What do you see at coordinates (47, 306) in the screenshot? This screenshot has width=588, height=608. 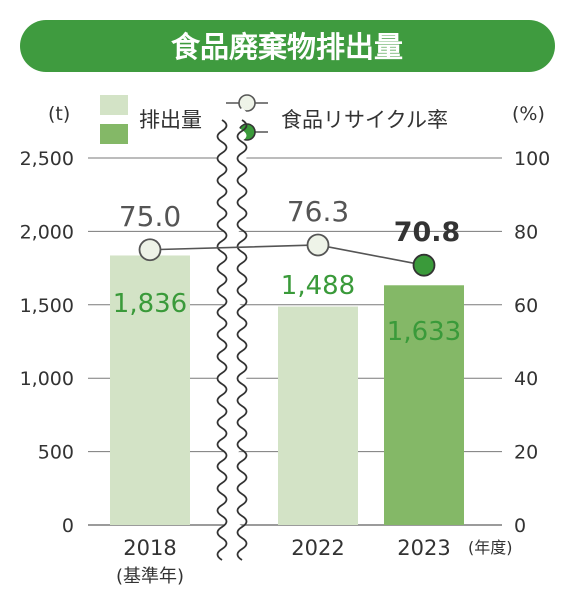 I see `y-left-tick-label: 1,500` at bounding box center [47, 306].